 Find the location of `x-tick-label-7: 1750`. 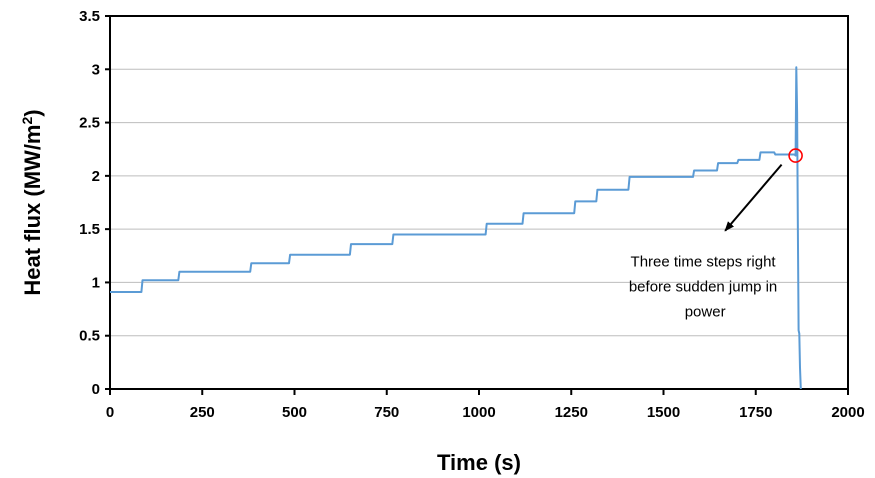

x-tick-label-7: 1750 is located at coordinates (755, 412).